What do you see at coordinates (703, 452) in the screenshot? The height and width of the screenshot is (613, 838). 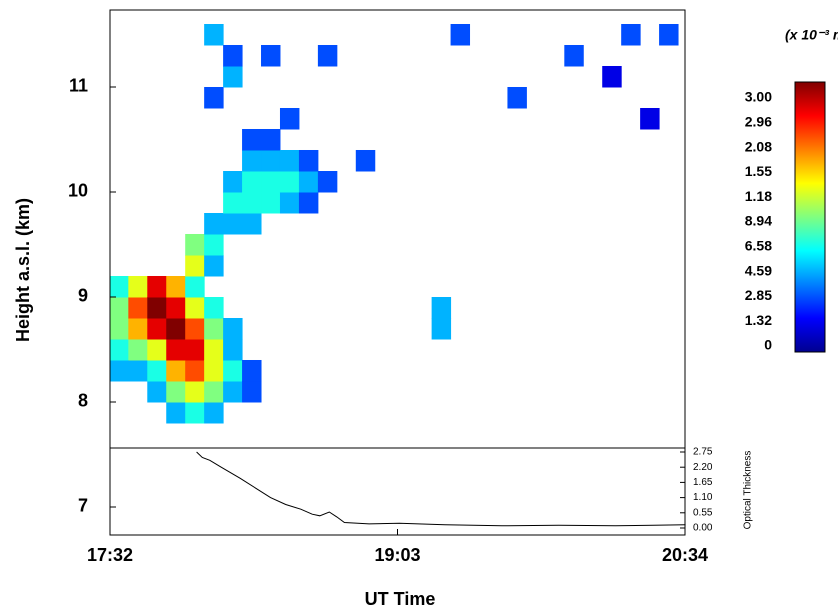 I see `inset-y-tick-label: 2.75` at bounding box center [703, 452].